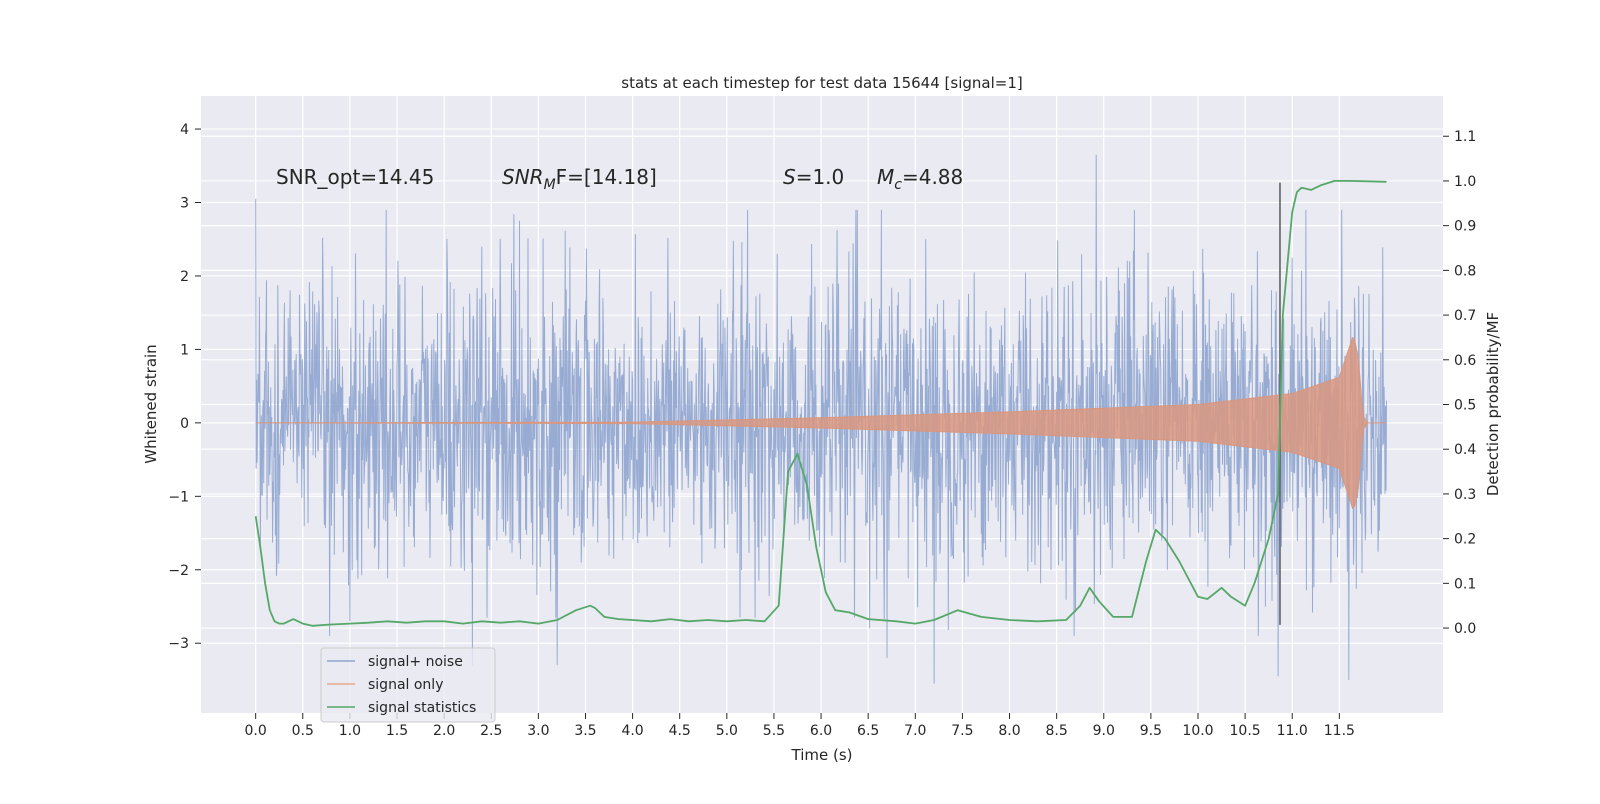 This screenshot has width=1600, height=804. What do you see at coordinates (1465, 182) in the screenshot?
I see `y-right-tick-label: 1.0` at bounding box center [1465, 182].